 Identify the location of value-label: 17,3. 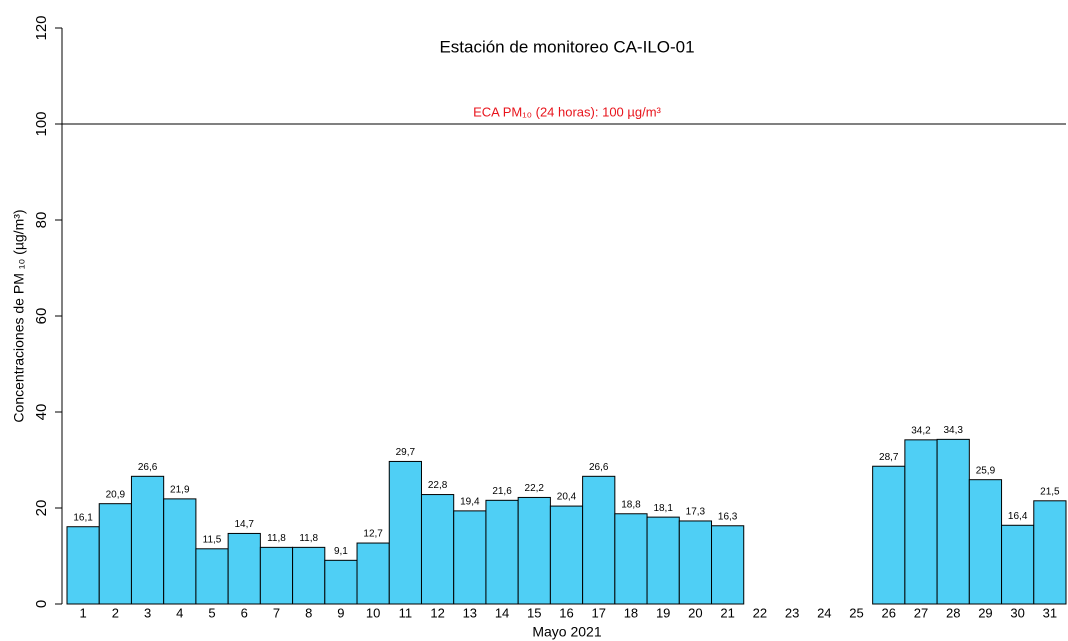
(696, 512).